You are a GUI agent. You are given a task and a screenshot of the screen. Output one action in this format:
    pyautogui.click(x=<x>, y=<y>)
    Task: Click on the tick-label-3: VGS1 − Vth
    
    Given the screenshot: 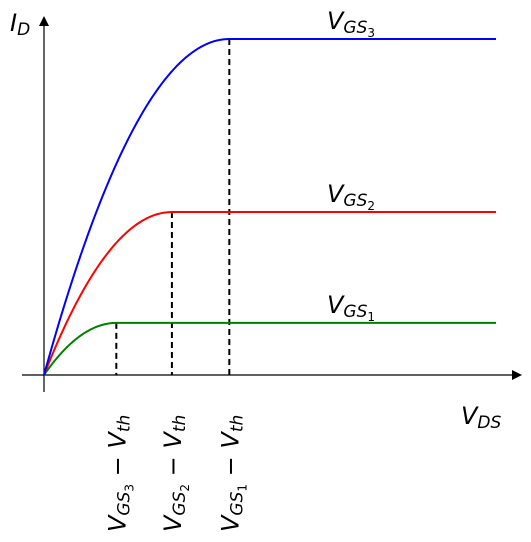 What is the action you would take?
    pyautogui.click(x=232, y=473)
    